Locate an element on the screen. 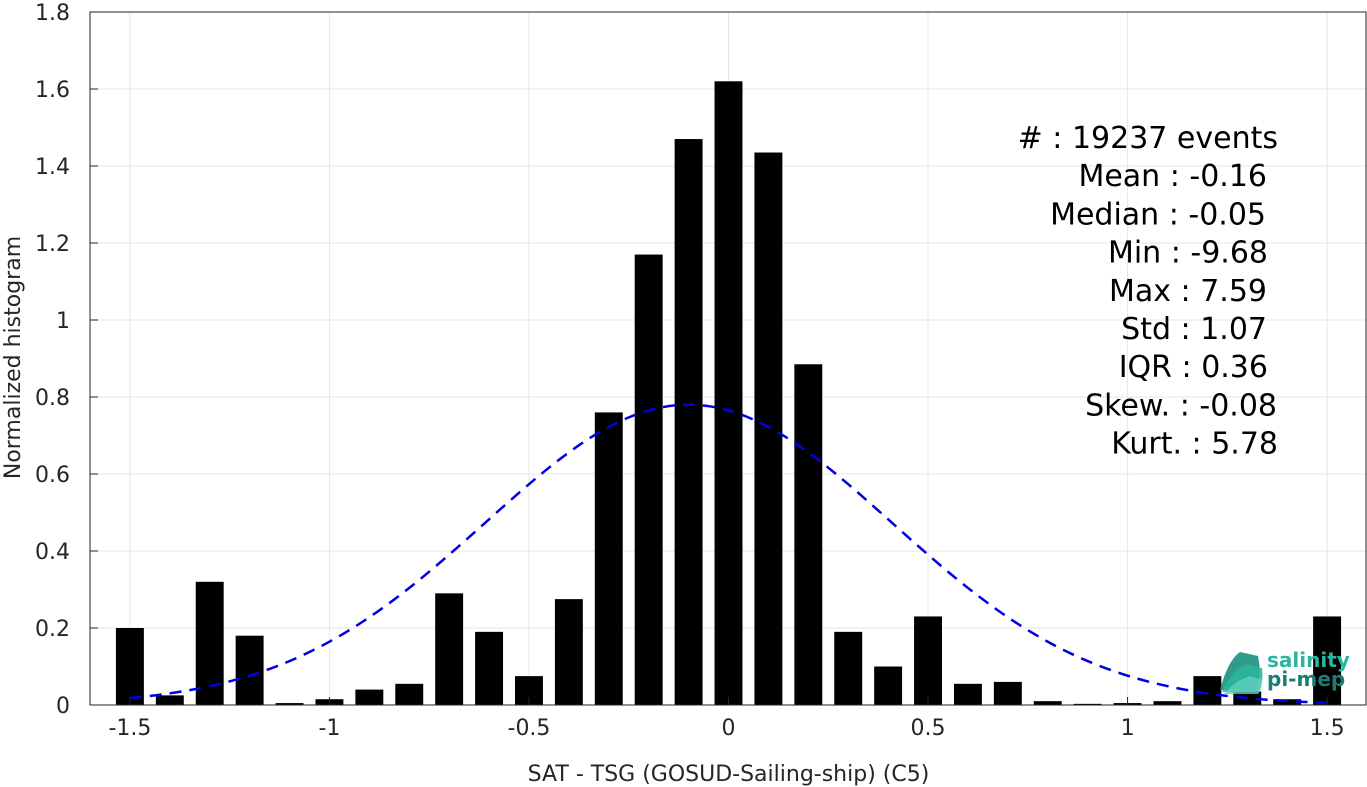 The width and height of the screenshot is (1367, 787). y-tick-label: 1.8 is located at coordinates (52, 13).